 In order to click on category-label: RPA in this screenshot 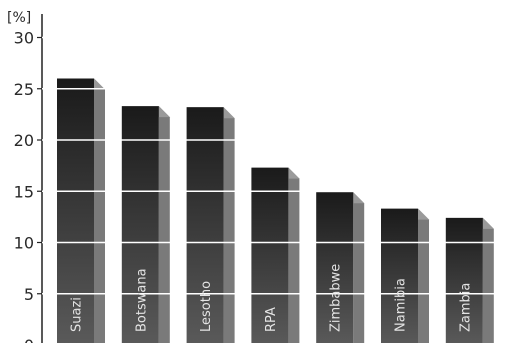, I will do `click(271, 319)`.